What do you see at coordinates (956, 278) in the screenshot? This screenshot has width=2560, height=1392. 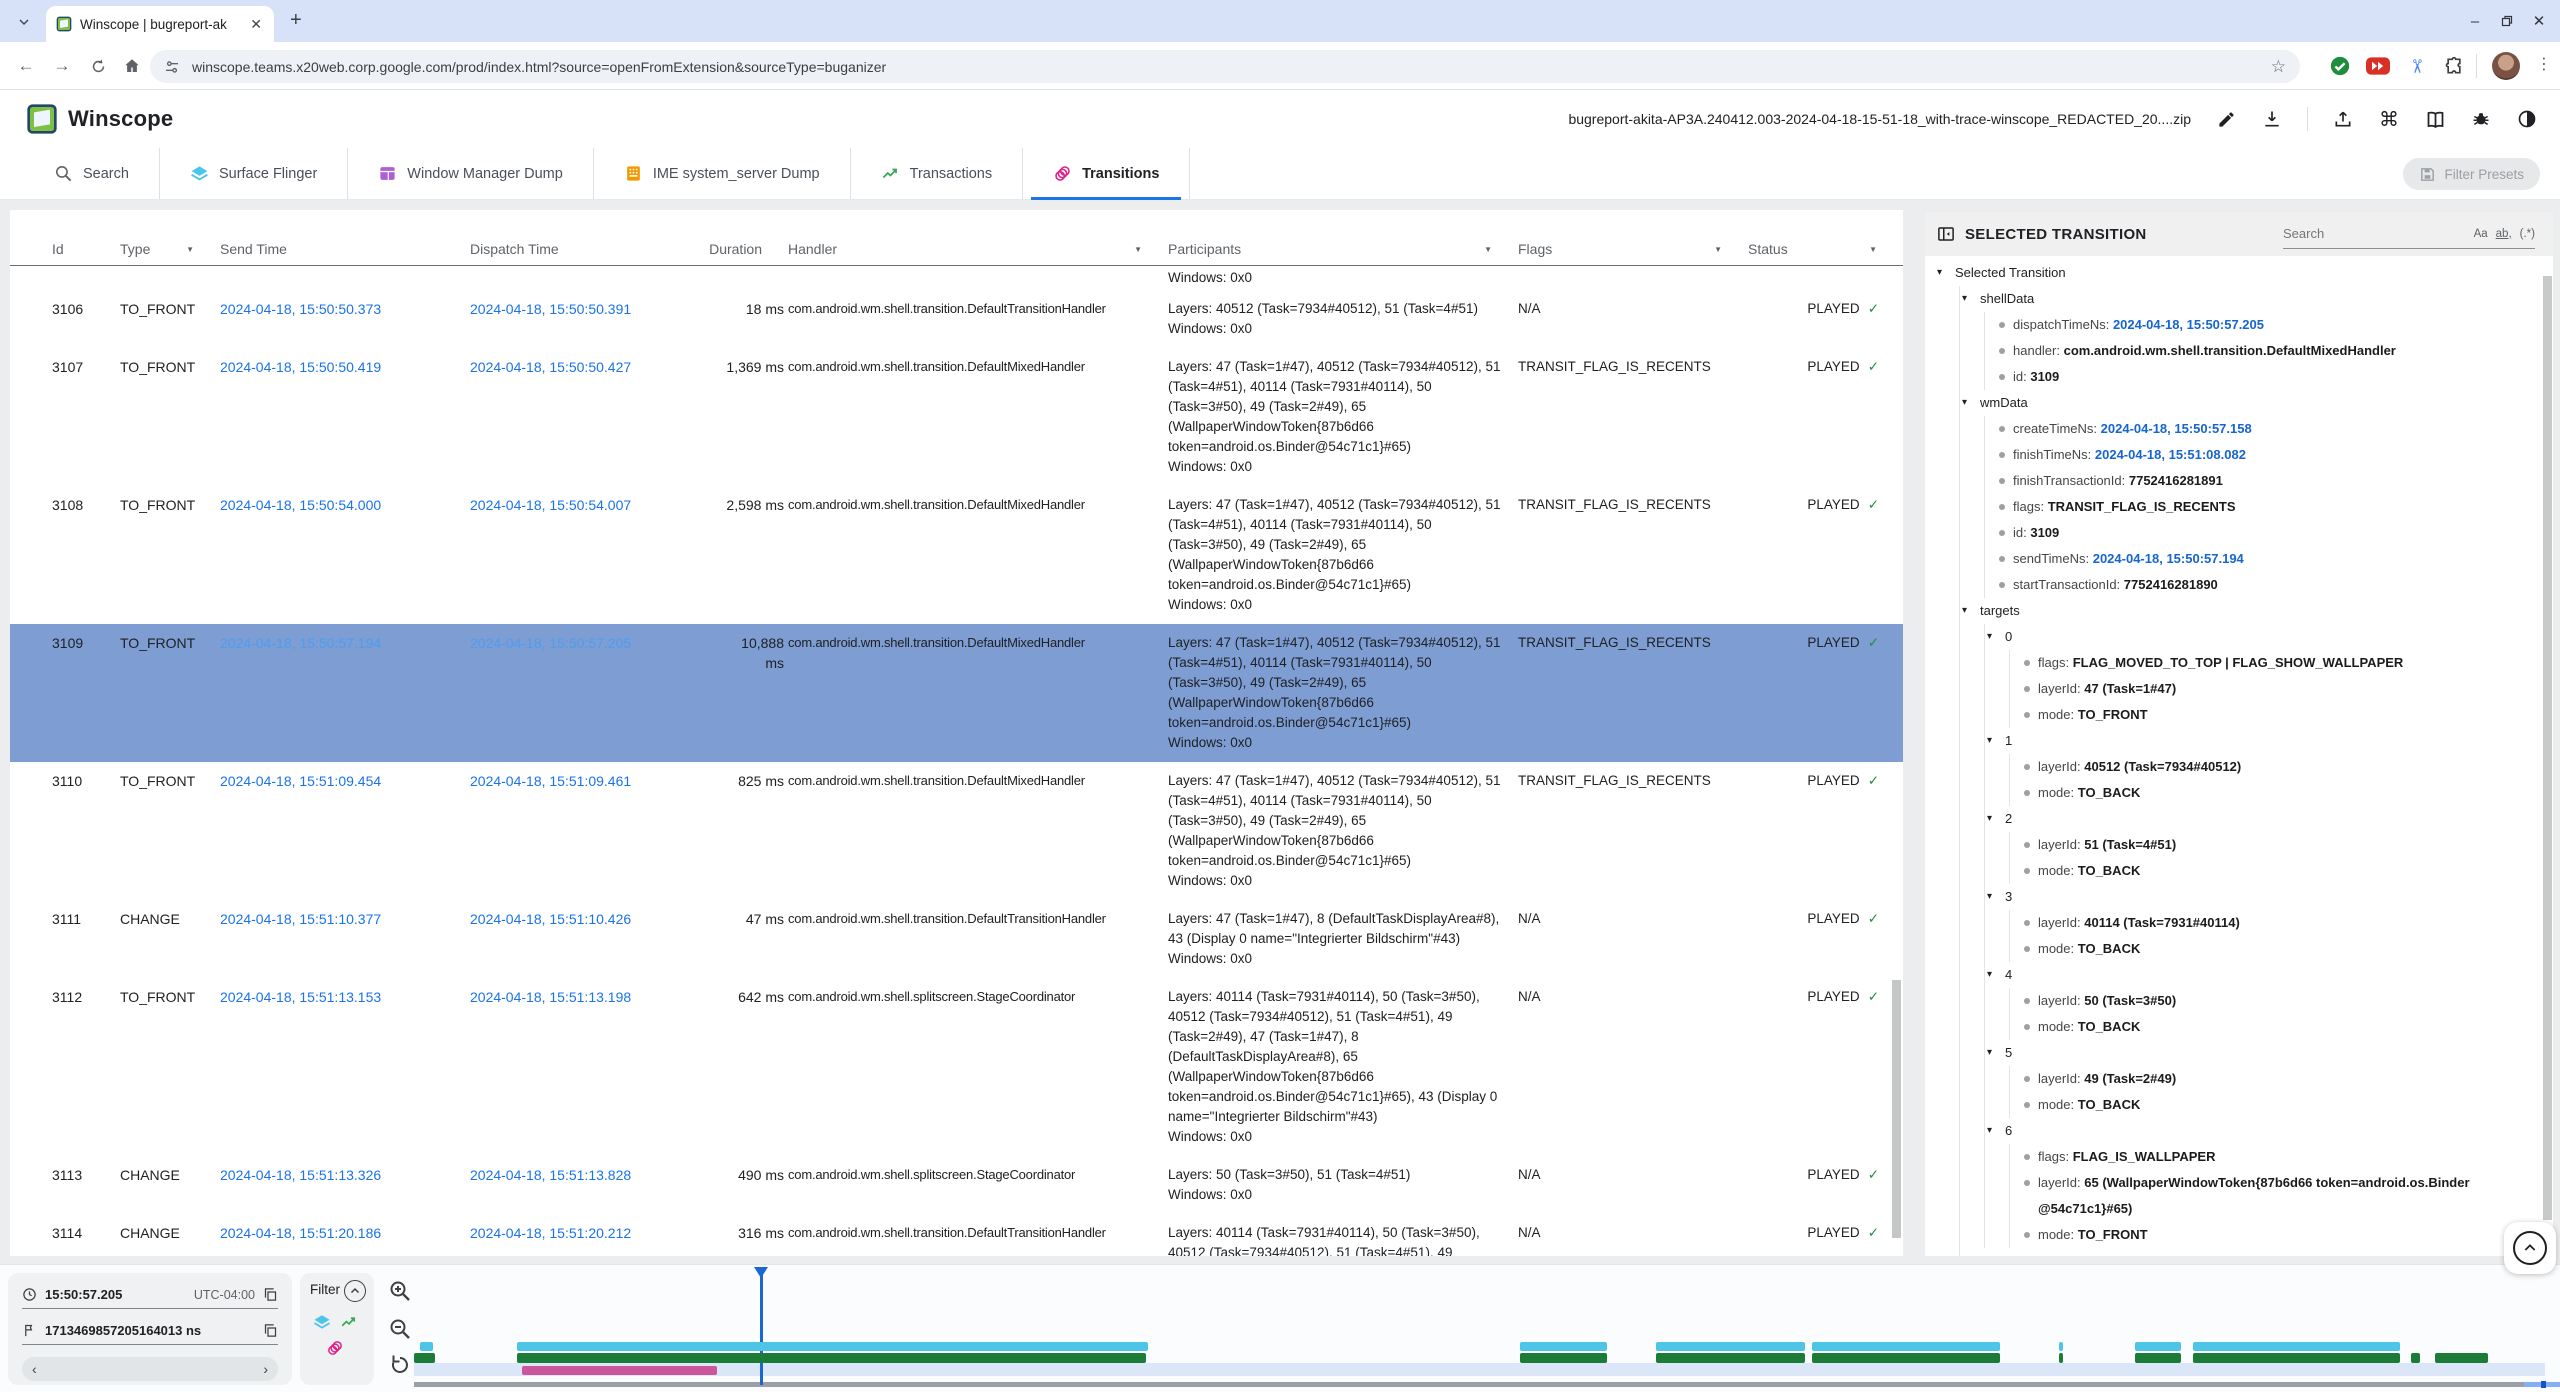 I see `table-row-partial: Windows: 0x0` at bounding box center [956, 278].